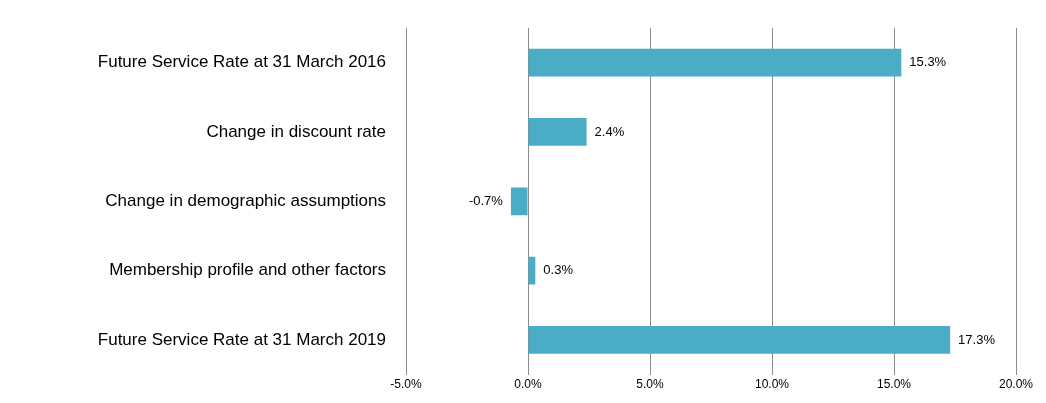  What do you see at coordinates (650, 384) in the screenshot?
I see `x-tick-label: 5.0%` at bounding box center [650, 384].